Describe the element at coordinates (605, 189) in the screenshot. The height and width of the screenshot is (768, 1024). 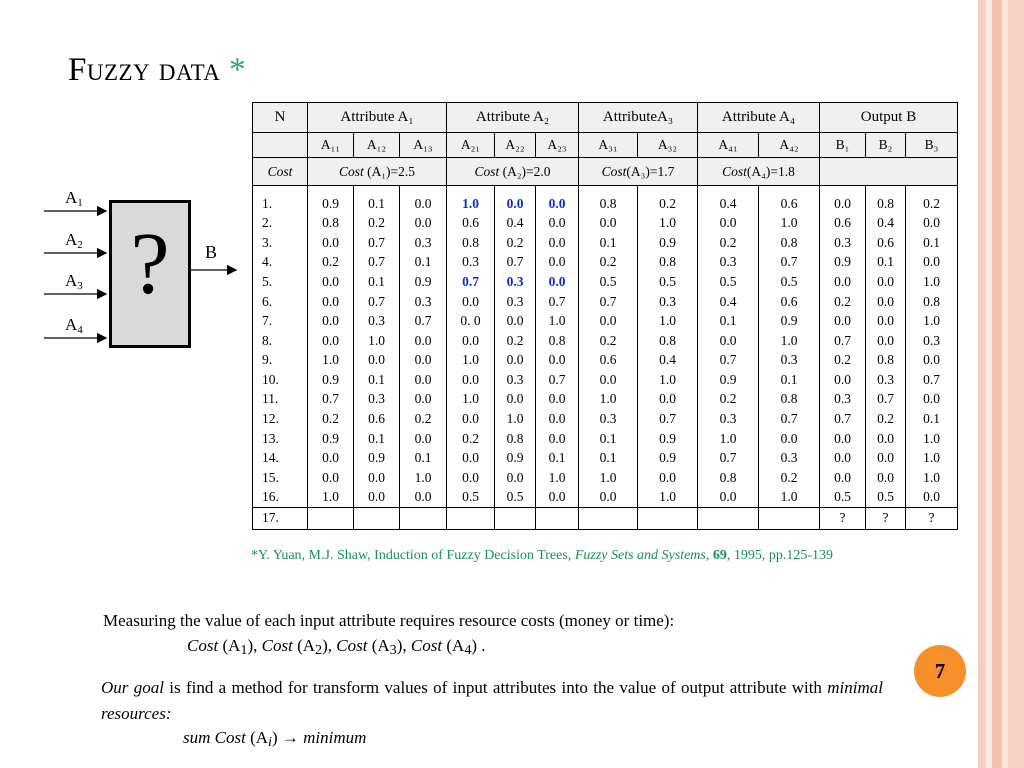
I see `spacer-row` at that location.